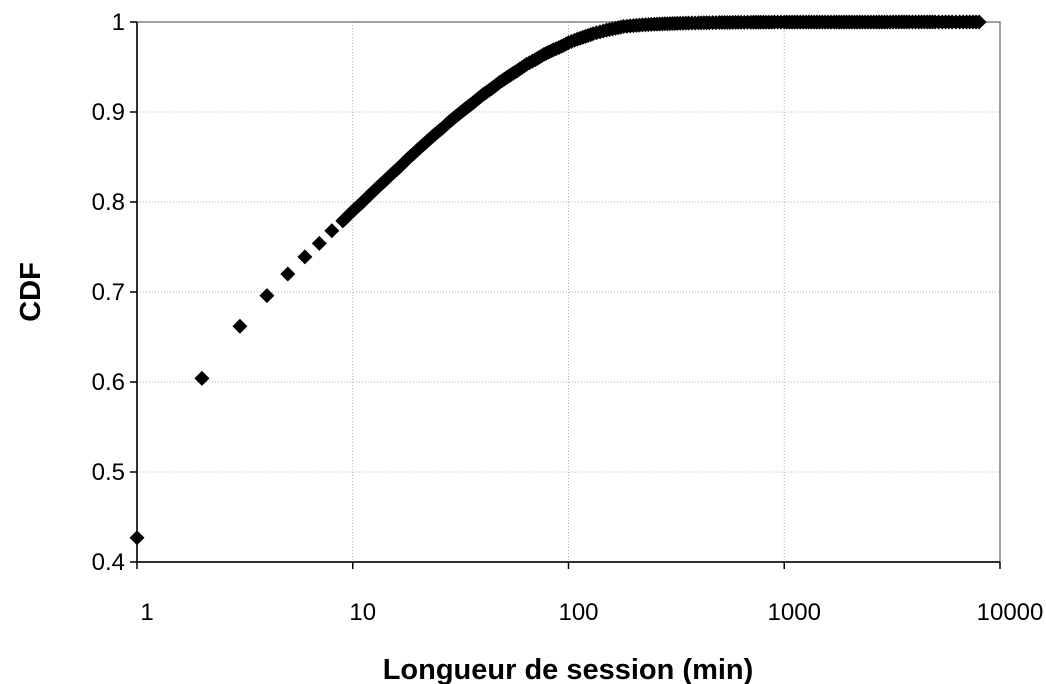  I want to click on y-tick-label: 0.7, so click(108, 292).